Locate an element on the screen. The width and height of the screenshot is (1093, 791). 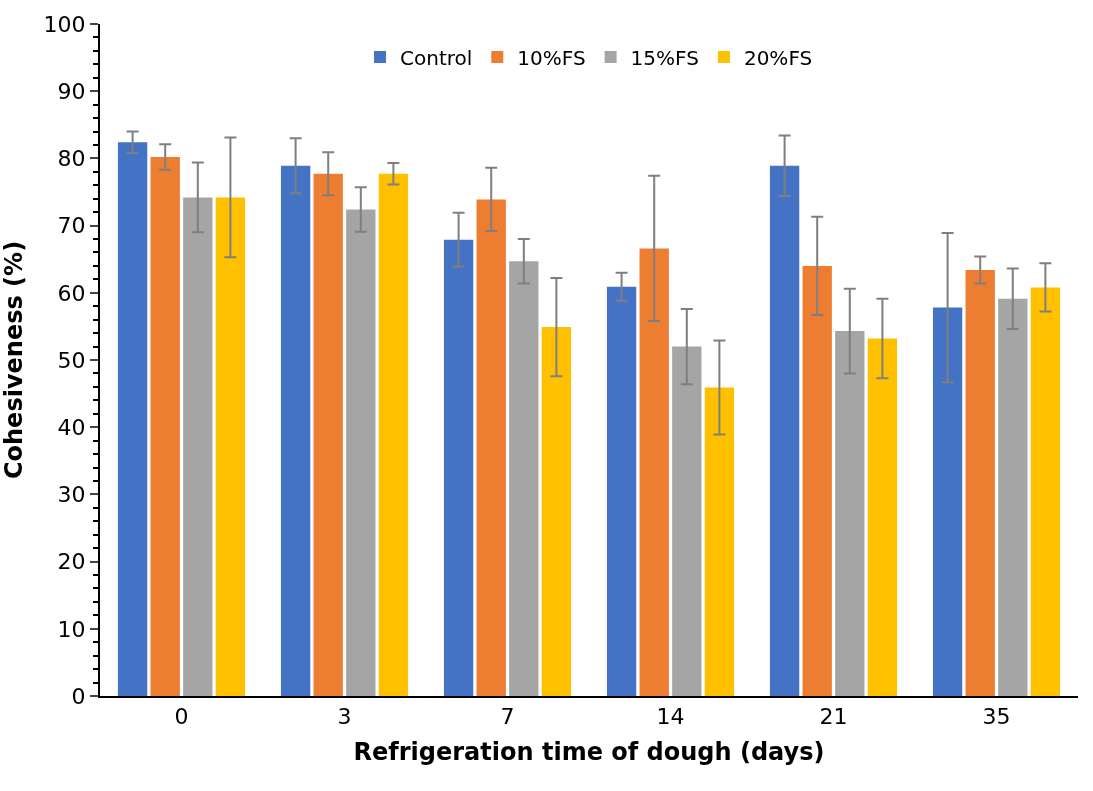
y-tick-label: 30 is located at coordinates (71, 495).